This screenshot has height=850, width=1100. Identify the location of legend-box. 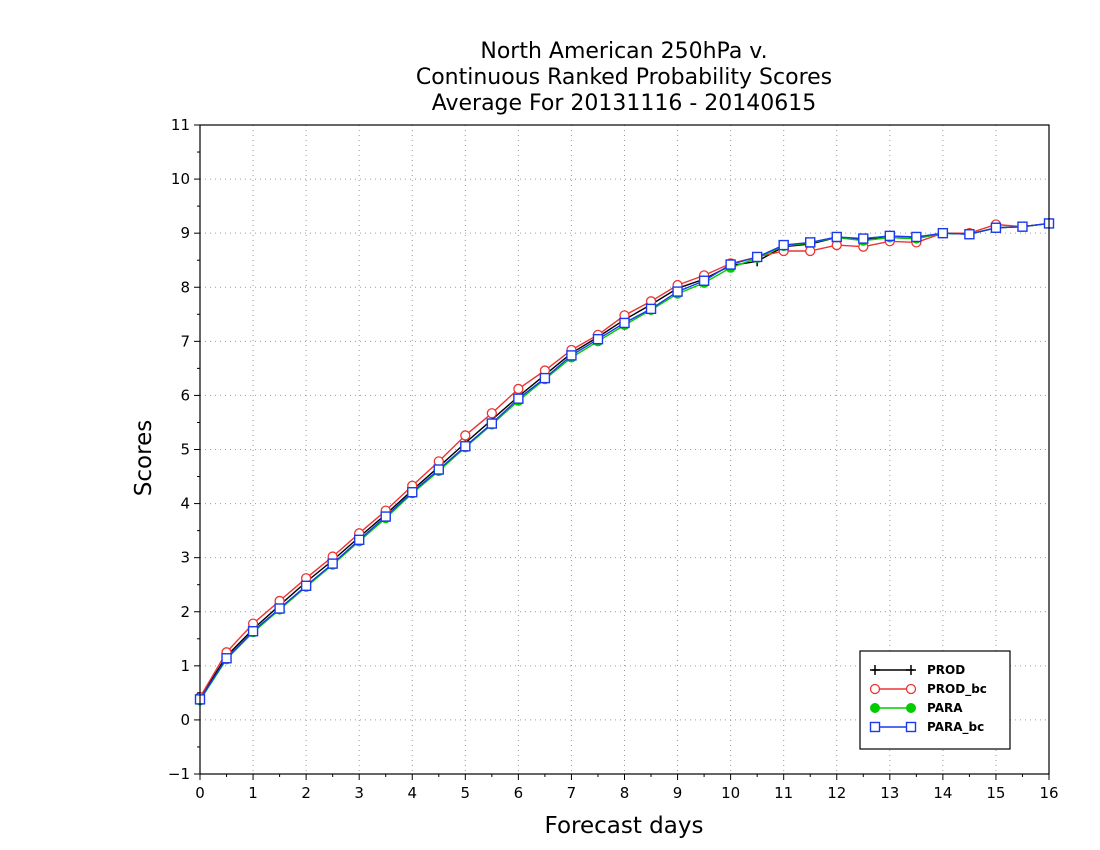
(935, 700).